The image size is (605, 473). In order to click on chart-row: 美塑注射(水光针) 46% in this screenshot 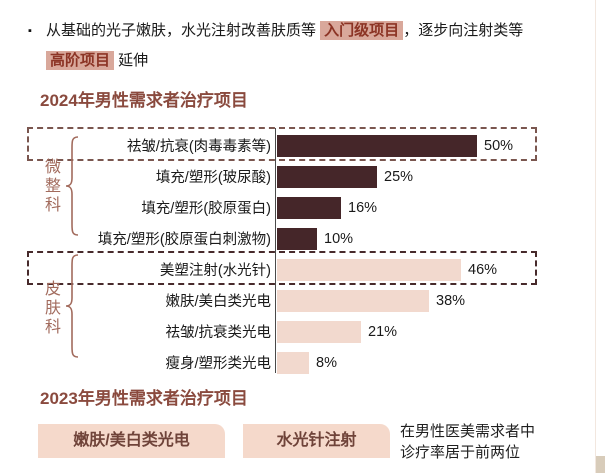, I will do `click(284, 269)`.